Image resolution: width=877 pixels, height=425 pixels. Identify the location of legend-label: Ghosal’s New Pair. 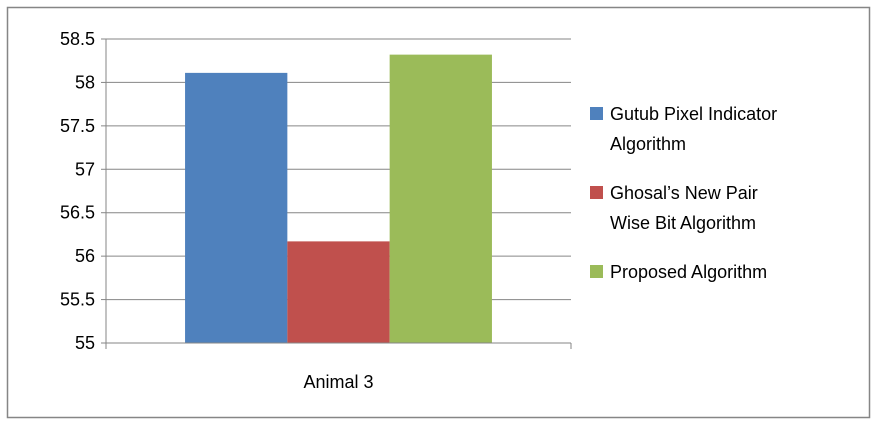
(684, 193).